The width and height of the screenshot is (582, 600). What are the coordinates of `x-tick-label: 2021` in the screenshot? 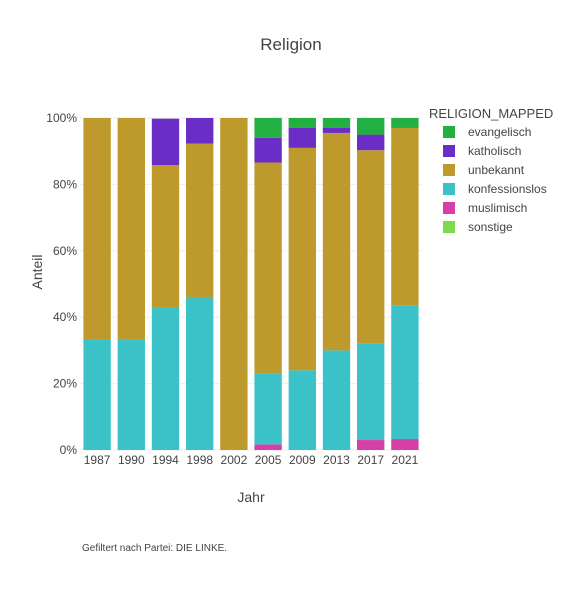 It's located at (405, 460).